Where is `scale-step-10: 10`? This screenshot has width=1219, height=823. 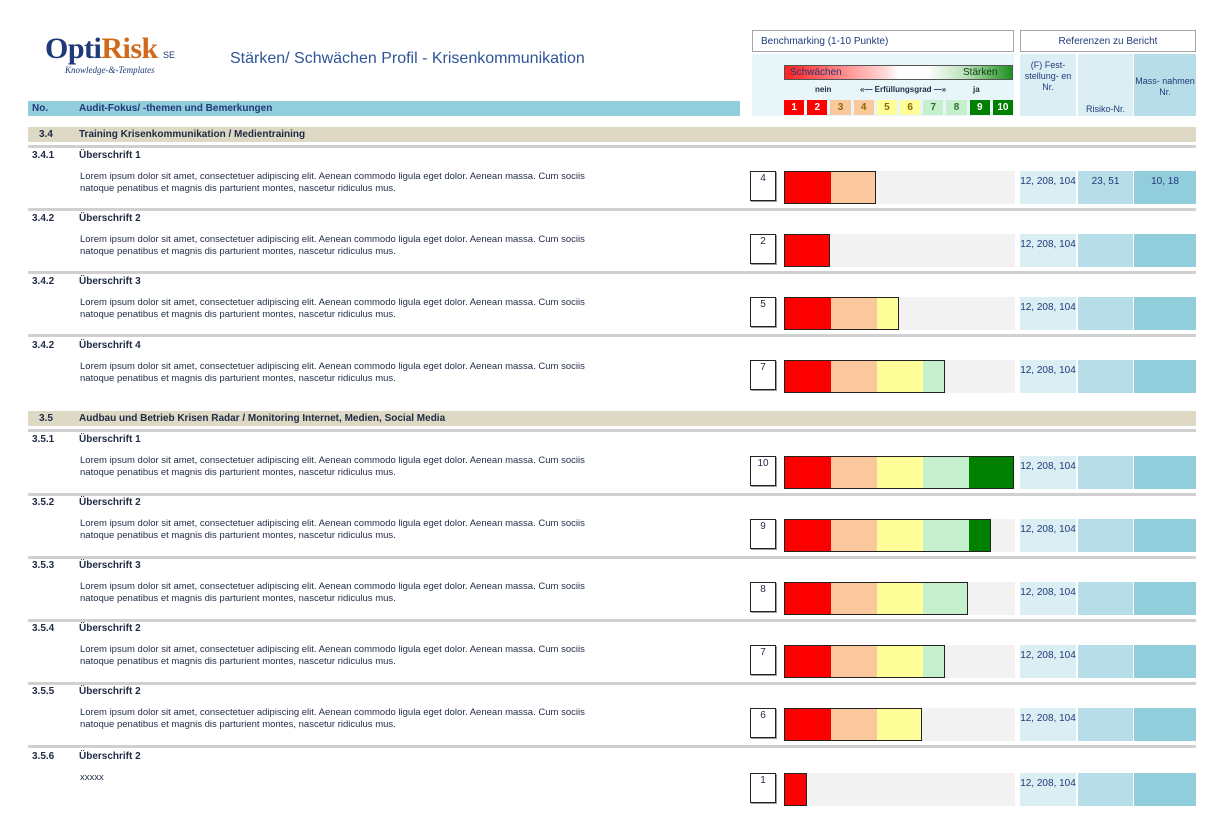
scale-step-10: 10 is located at coordinates (1003, 107).